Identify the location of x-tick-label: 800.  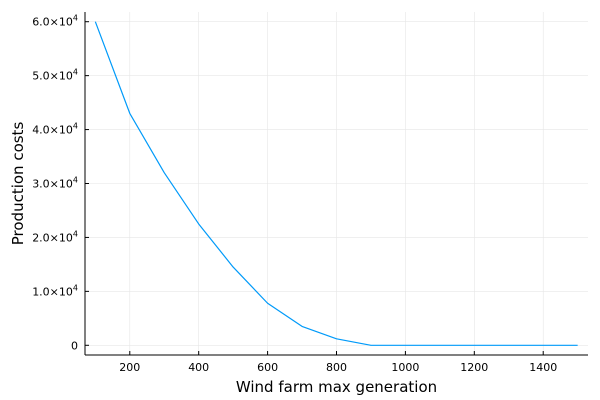
(336, 367).